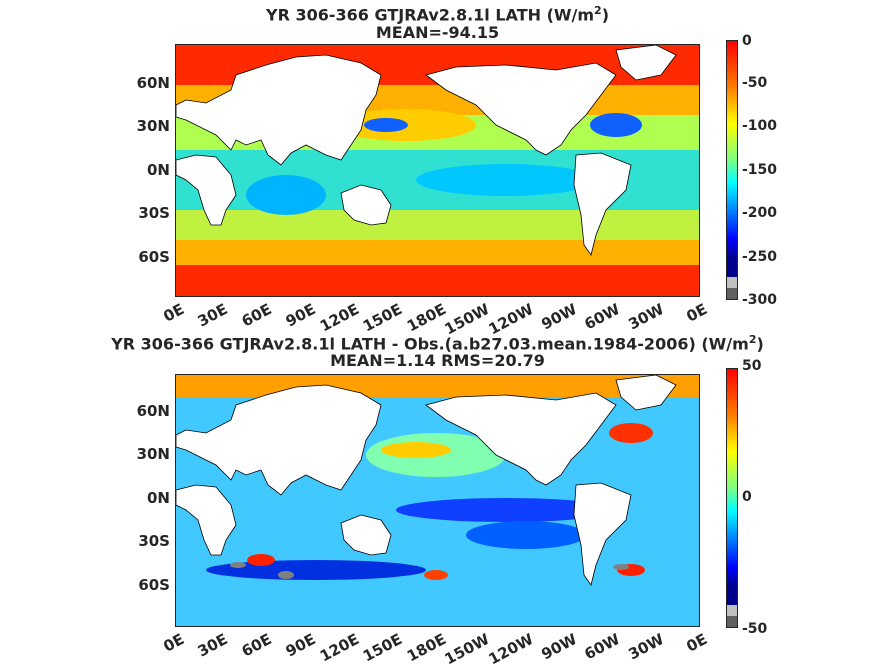  What do you see at coordinates (436, 575) in the screenshot?
I see `spac-warm` at bounding box center [436, 575].